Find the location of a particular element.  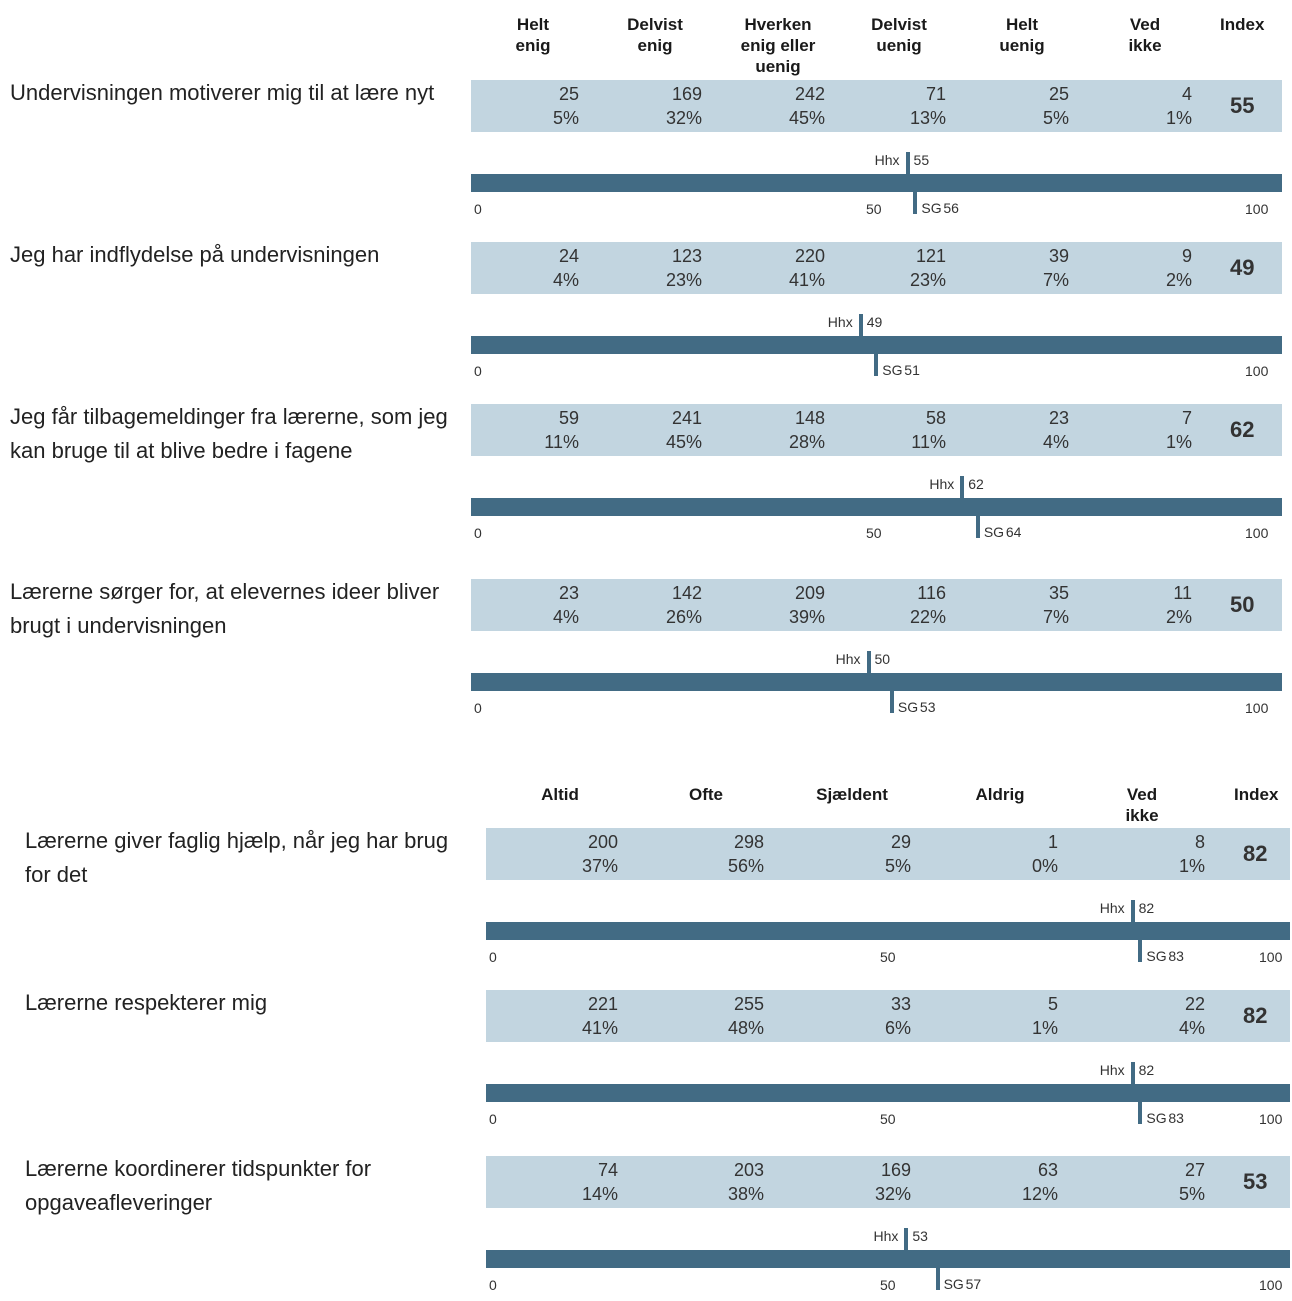

response-count: 74 is located at coordinates (607, 1170).